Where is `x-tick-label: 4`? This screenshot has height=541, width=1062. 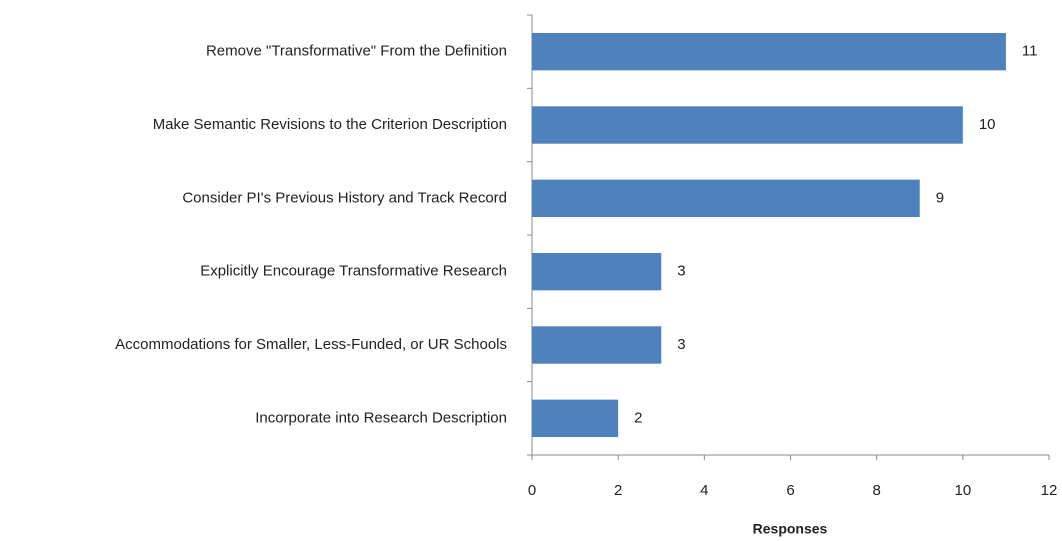 x-tick-label: 4 is located at coordinates (704, 490).